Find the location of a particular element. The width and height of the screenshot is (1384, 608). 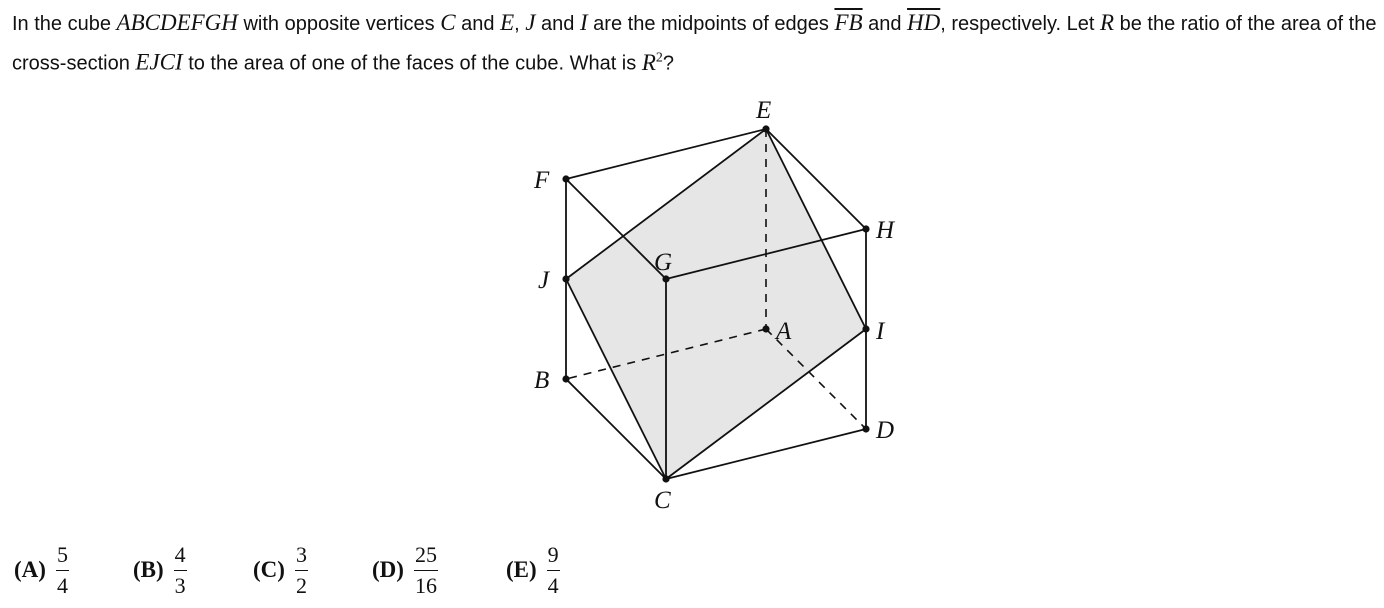

choice-fraction: 25 16 is located at coordinates (425, 570).